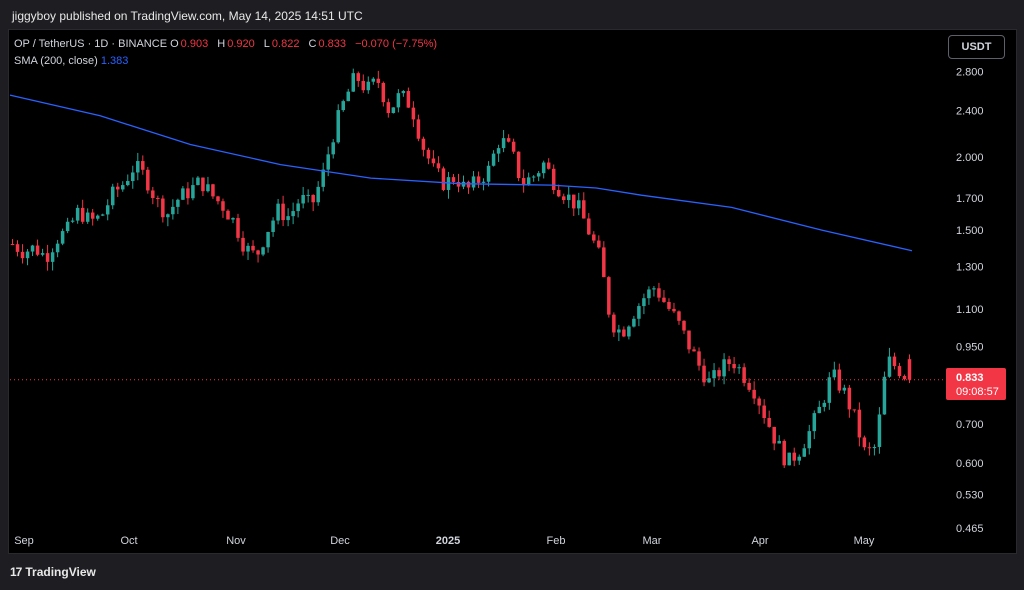  What do you see at coordinates (970, 199) in the screenshot?
I see `y-tick-label: 1.700` at bounding box center [970, 199].